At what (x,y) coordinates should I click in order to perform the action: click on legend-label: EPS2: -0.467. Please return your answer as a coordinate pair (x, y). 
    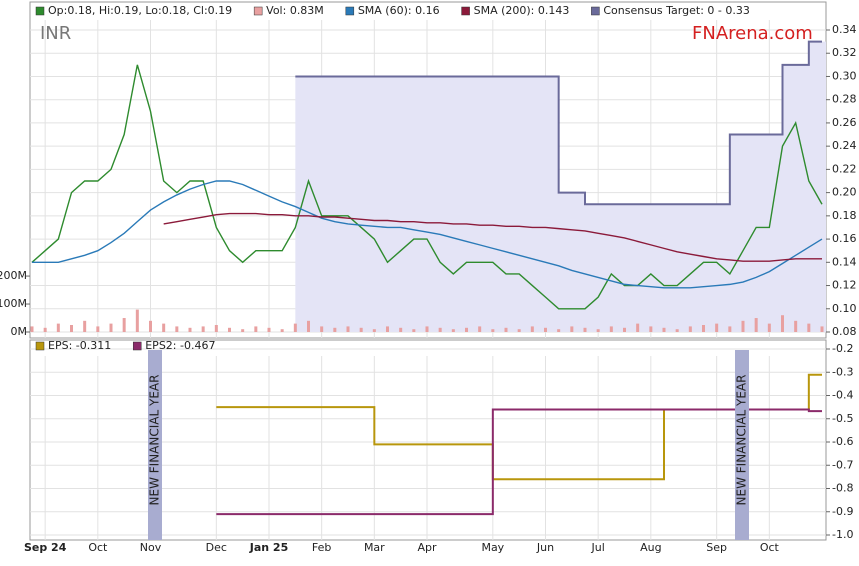
    Looking at the image, I should click on (180, 345).